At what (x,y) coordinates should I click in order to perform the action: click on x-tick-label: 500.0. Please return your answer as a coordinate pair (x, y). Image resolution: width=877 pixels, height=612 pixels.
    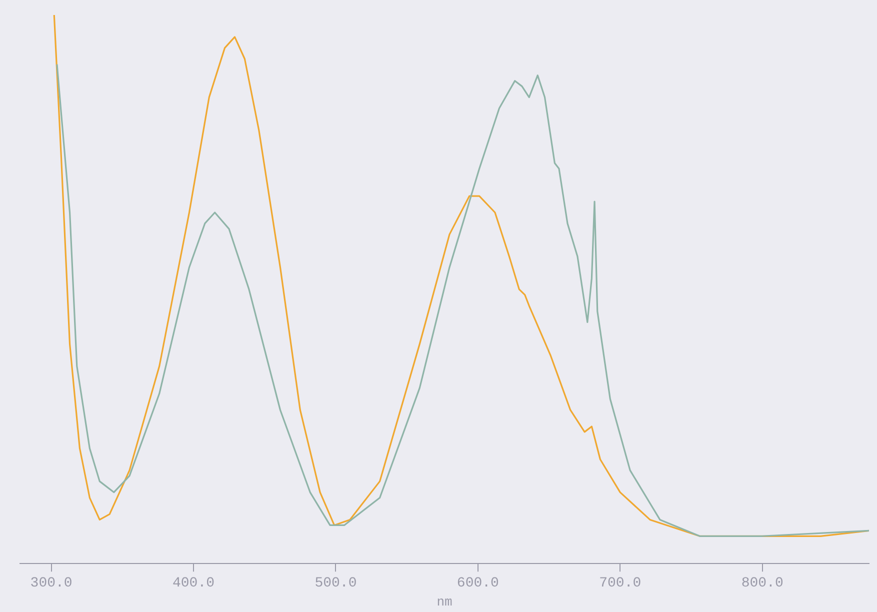
    Looking at the image, I should click on (335, 584).